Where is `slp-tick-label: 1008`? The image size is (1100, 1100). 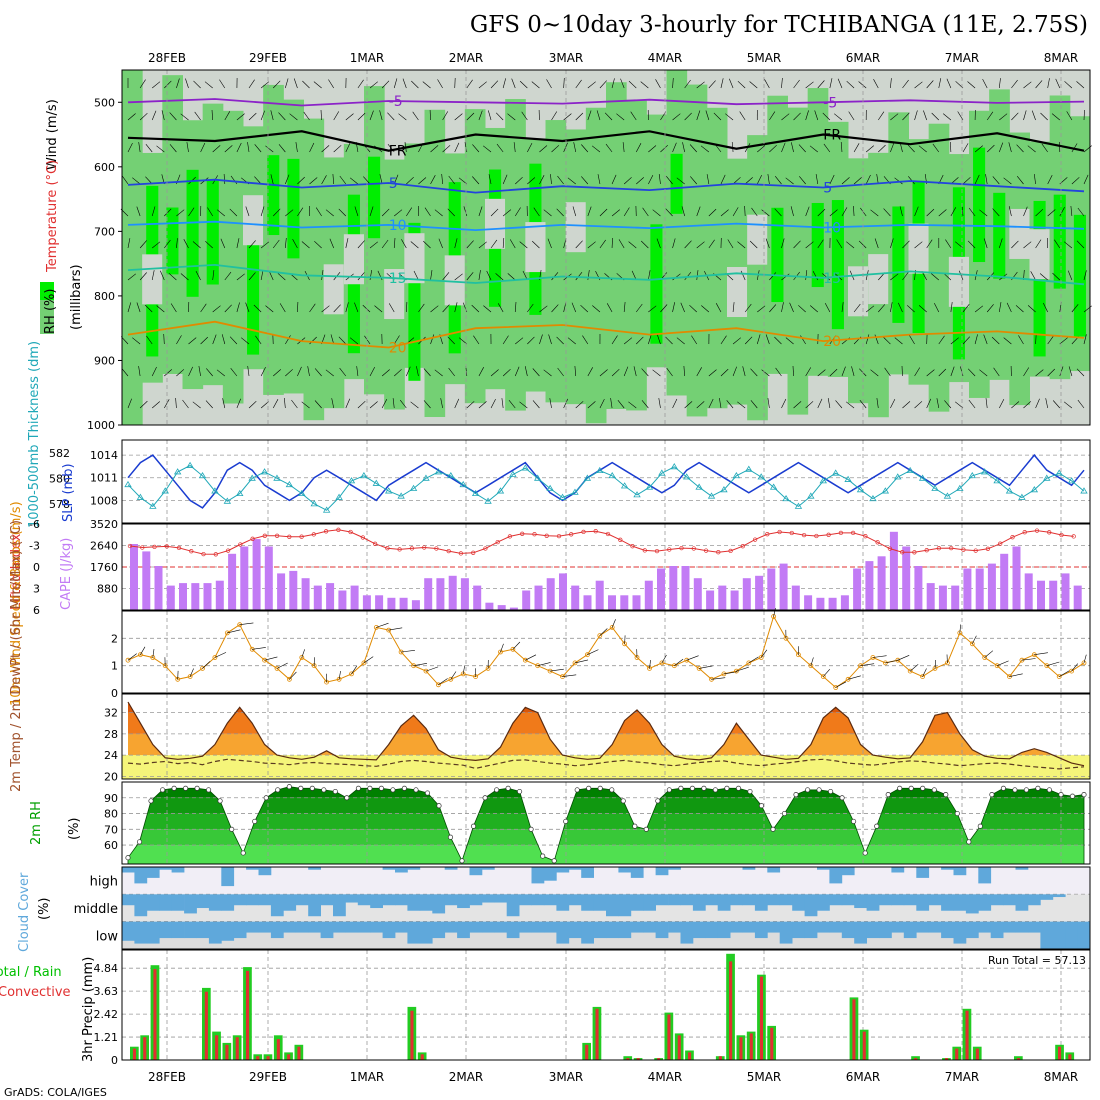
slp-tick-label: 1008 is located at coordinates (104, 500).